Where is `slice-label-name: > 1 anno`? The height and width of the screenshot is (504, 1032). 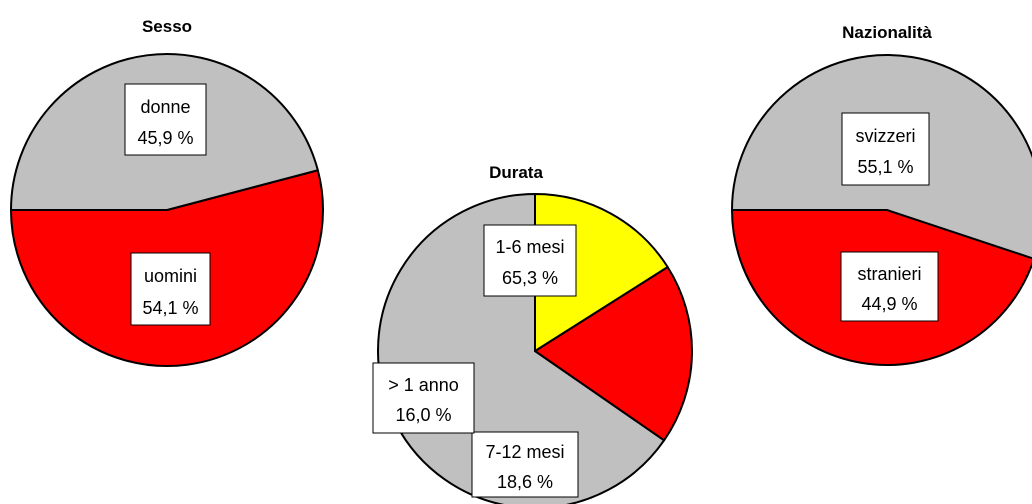 slice-label-name: > 1 anno is located at coordinates (423, 385).